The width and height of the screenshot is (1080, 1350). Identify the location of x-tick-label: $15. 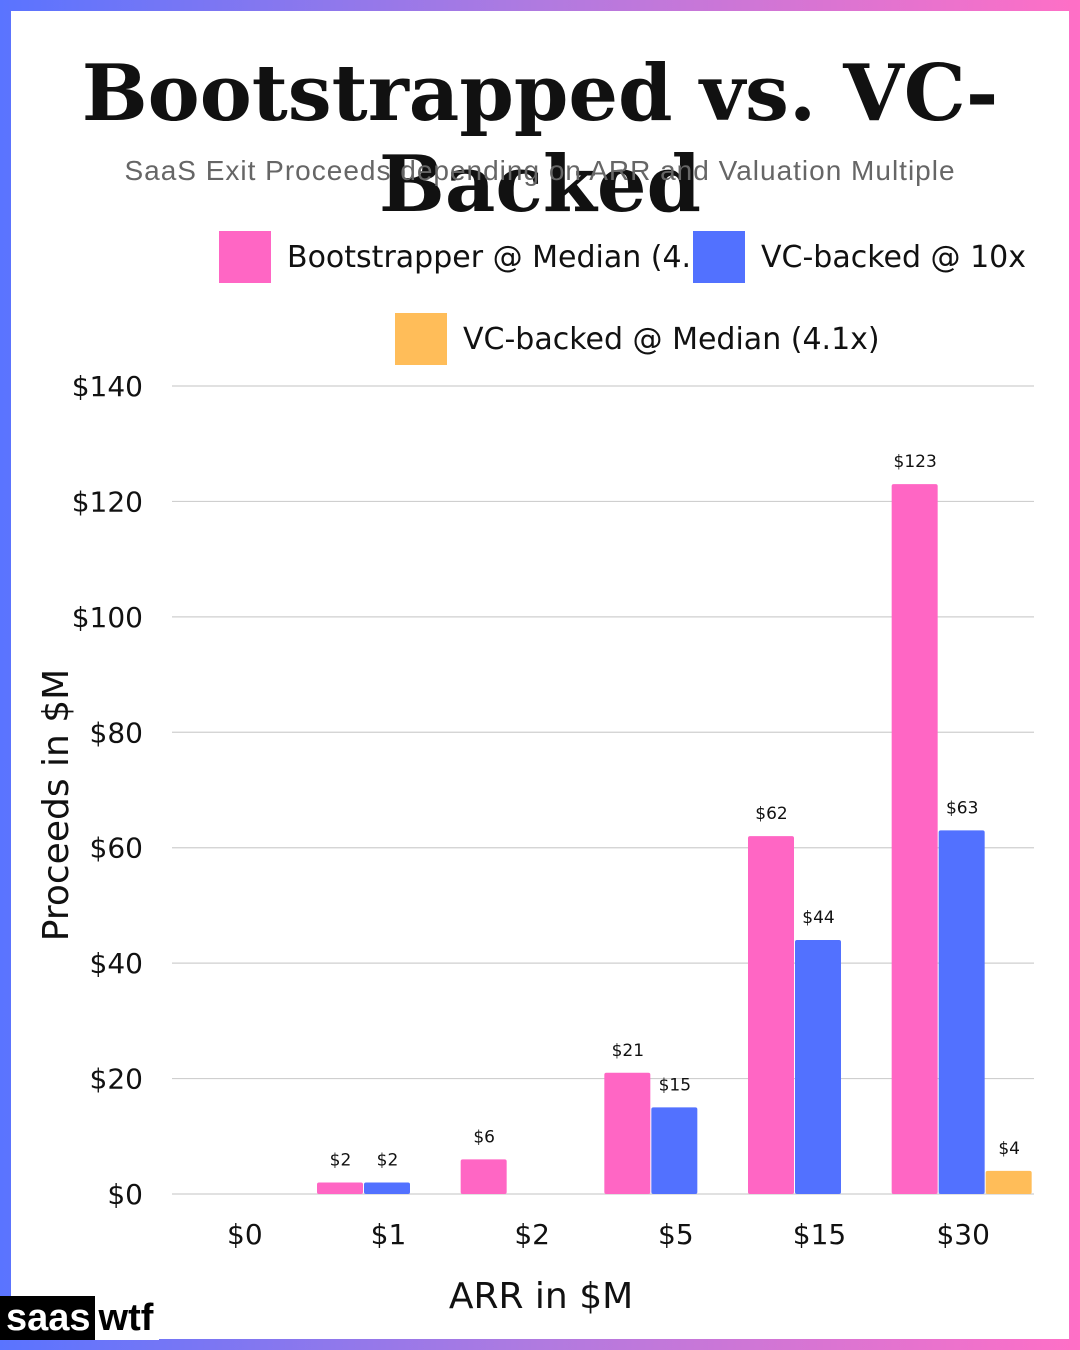
(819, 1234).